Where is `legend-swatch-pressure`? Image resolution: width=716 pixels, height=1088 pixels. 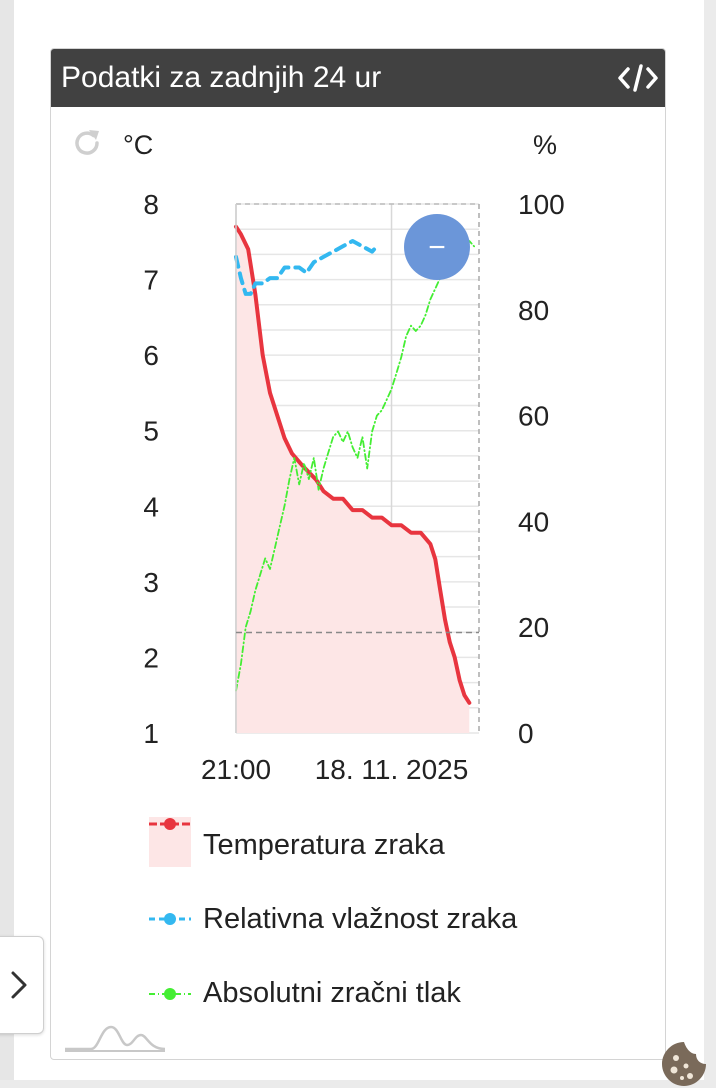 legend-swatch-pressure is located at coordinates (170, 994).